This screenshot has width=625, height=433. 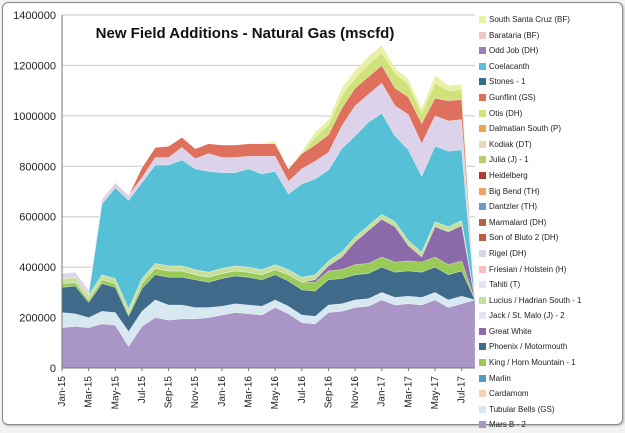 What do you see at coordinates (551, 285) in the screenshot?
I see `legend-entry: Tahiti (T)` at bounding box center [551, 285].